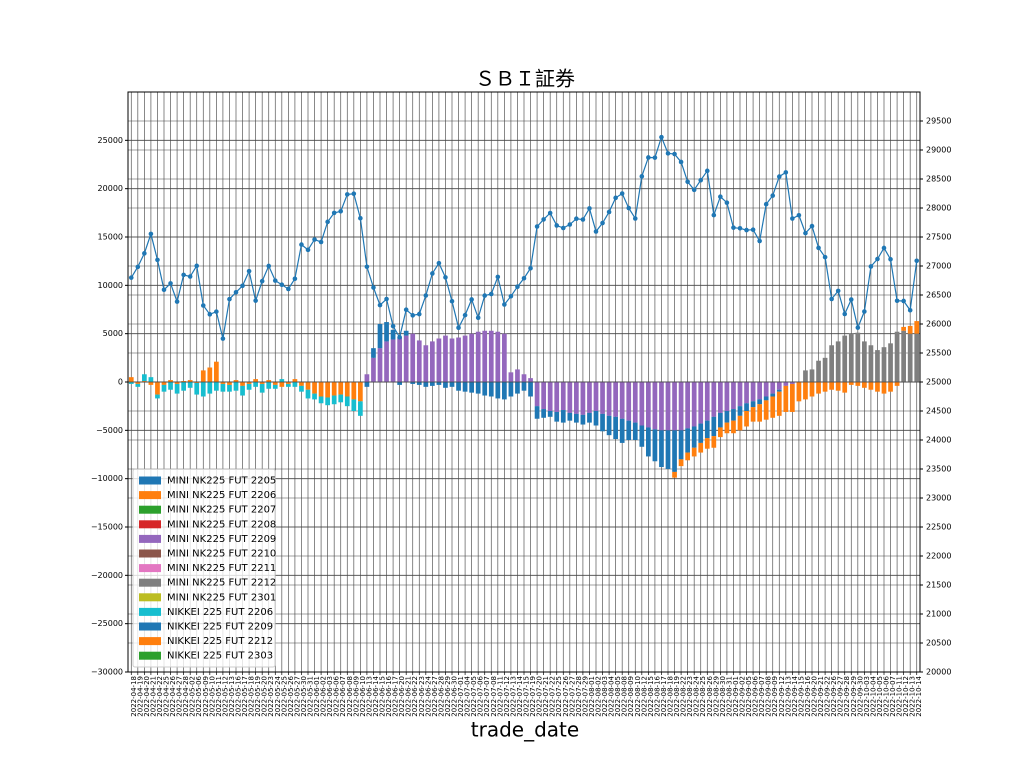 The height and width of the screenshot is (768, 1024). Describe the element at coordinates (867, 696) in the screenshot. I see `x-tick-label: 2022-10-03` at that location.